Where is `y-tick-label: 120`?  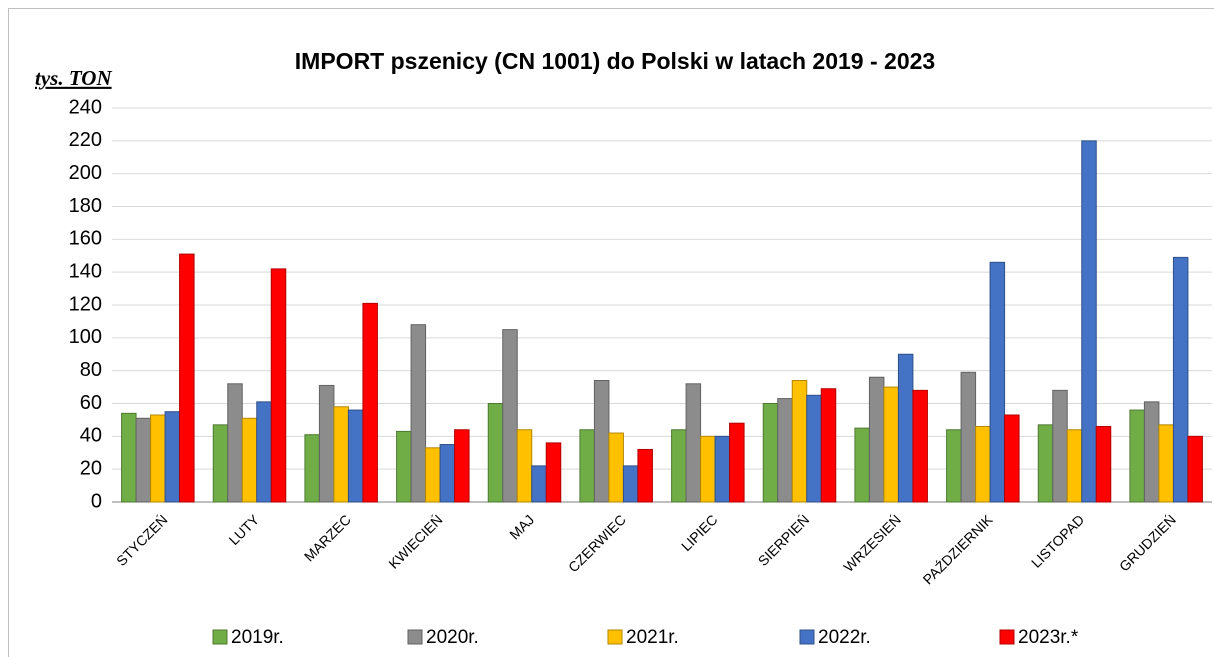
y-tick-label: 120 is located at coordinates (85, 304).